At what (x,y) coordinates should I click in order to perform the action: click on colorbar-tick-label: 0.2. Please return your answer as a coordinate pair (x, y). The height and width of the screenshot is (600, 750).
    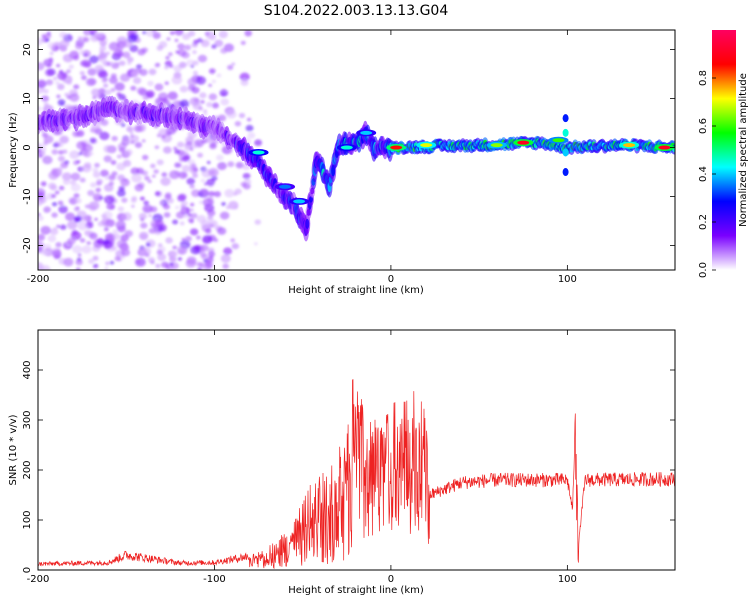
    Looking at the image, I should click on (703, 222).